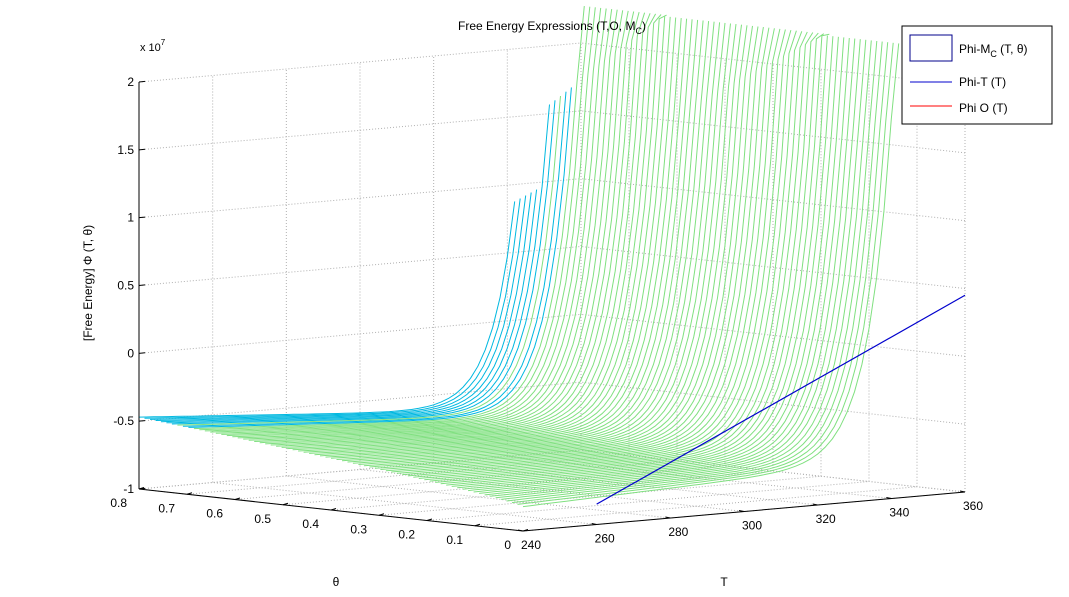 The image size is (1069, 597). I want to click on legend-entry-phi-o: Phi O (T), so click(959, 108).